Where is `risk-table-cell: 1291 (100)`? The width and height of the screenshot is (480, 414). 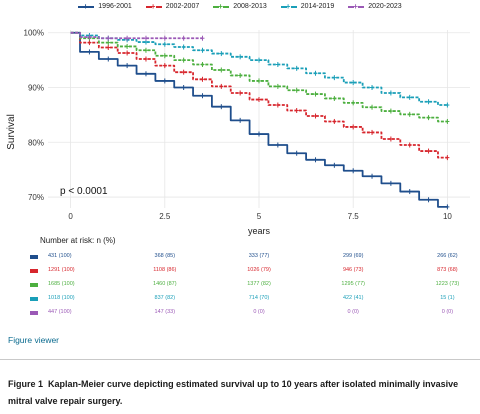
risk-table-cell: 1291 (100) is located at coordinates (61, 270).